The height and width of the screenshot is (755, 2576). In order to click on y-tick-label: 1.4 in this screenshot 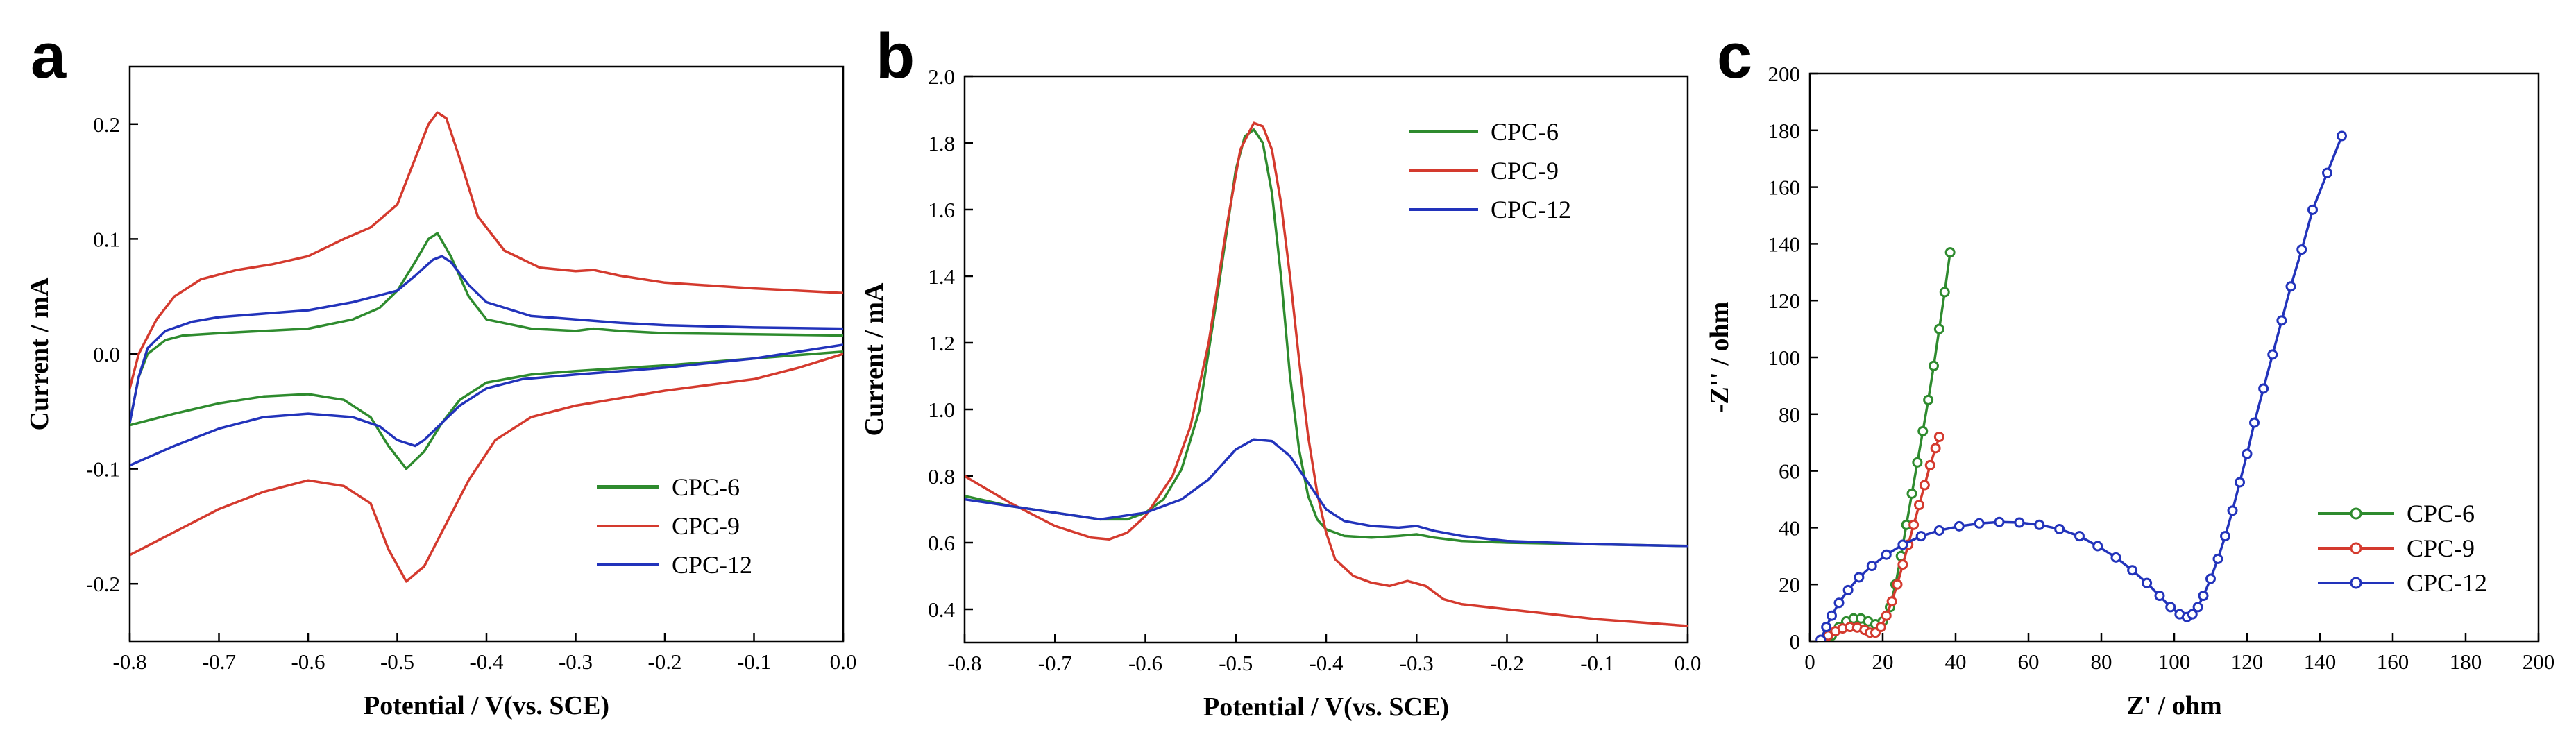, I will do `click(941, 276)`.